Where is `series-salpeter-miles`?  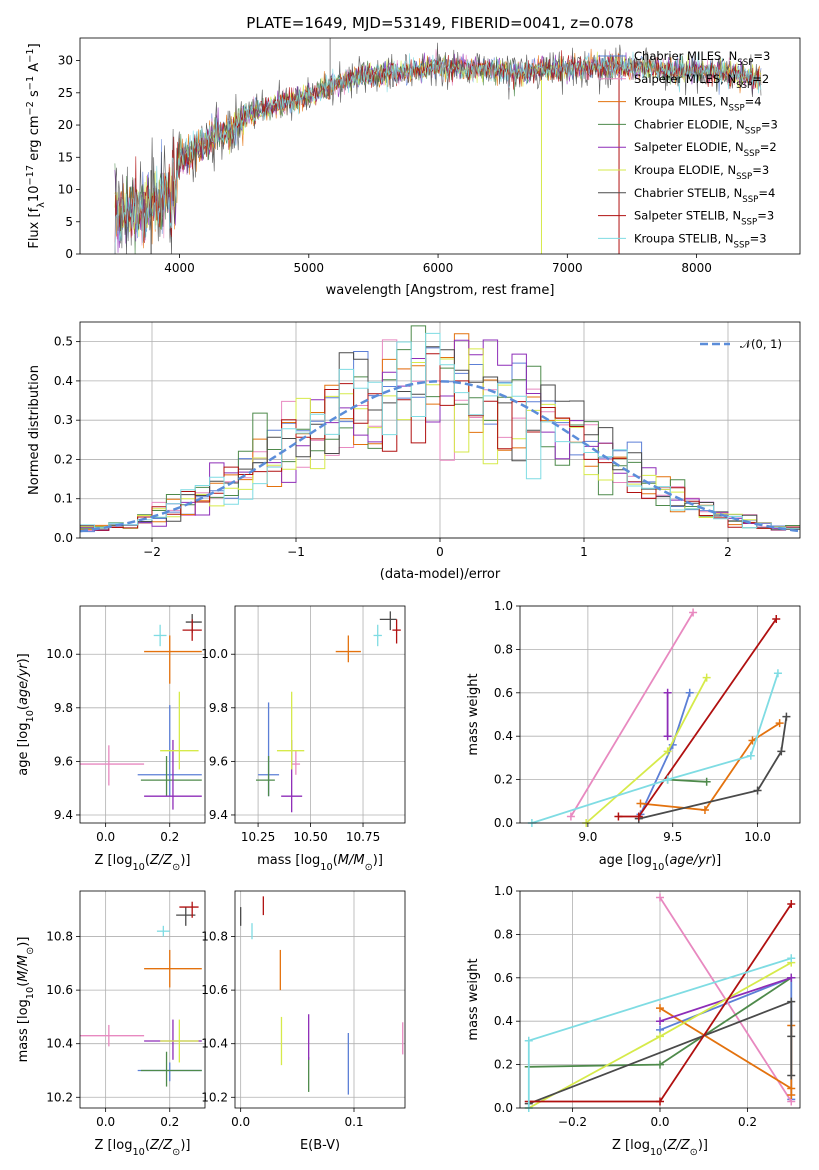
series-salpeter-miles is located at coordinates (632, 714).